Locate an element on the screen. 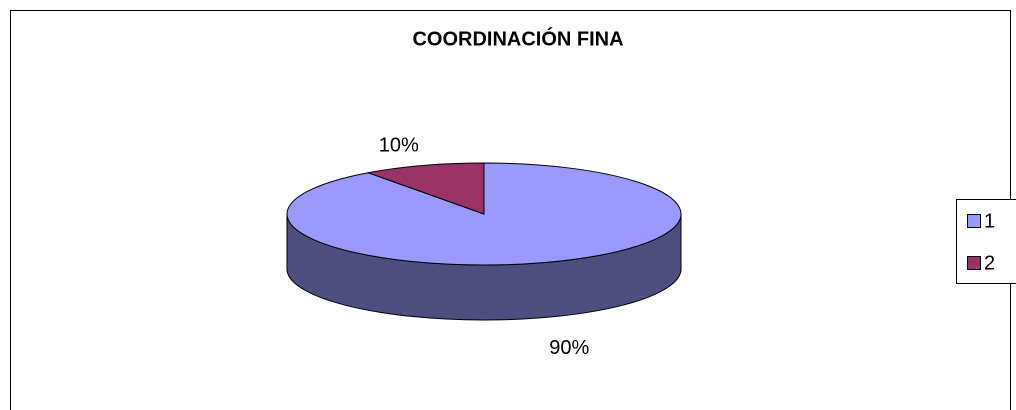 Image resolution: width=1016 pixels, height=410 pixels. chart-title: COORDINACIÓN FINA is located at coordinates (517, 38).